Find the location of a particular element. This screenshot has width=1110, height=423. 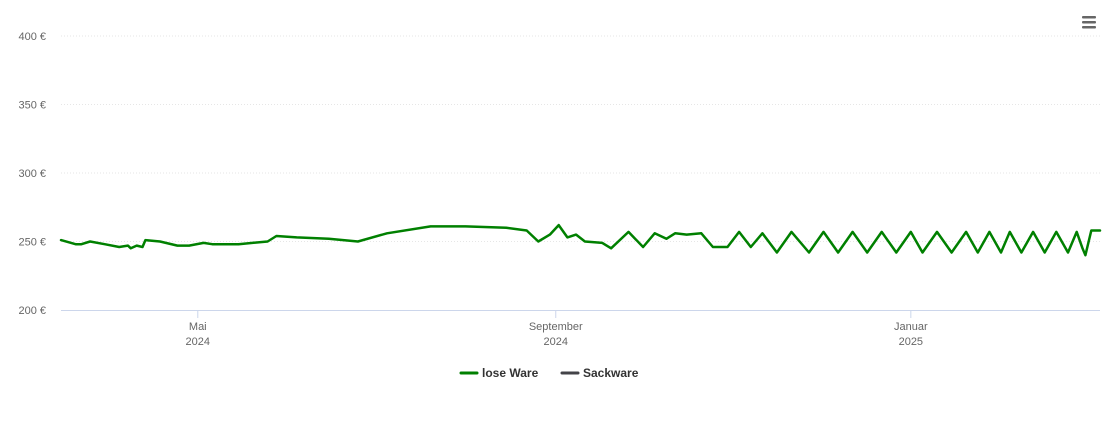

legend-item-sackware: Sackware is located at coordinates (599, 373).